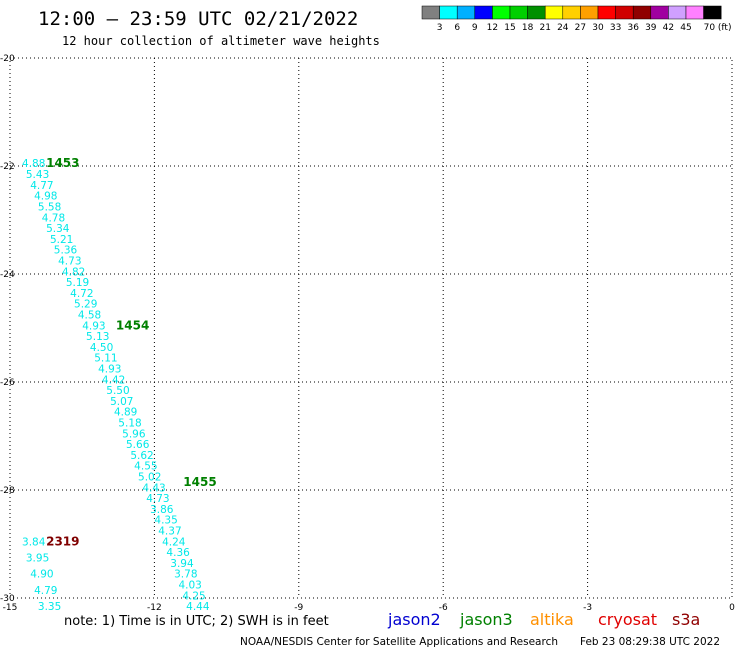  Describe the element at coordinates (154, 608) in the screenshot. I see `x-tick-label: -12` at that location.